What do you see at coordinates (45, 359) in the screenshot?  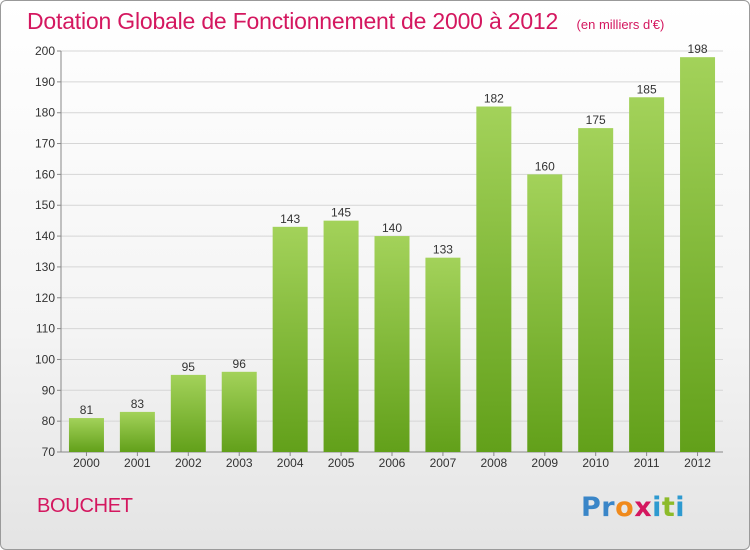 I see `y-tick-label: 100` at bounding box center [45, 359].